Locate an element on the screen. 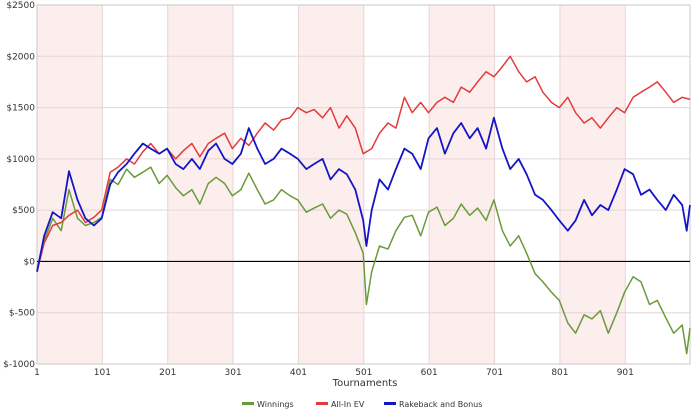 The width and height of the screenshot is (700, 416). legend-item-all-in-ev: All-In EV is located at coordinates (340, 404).